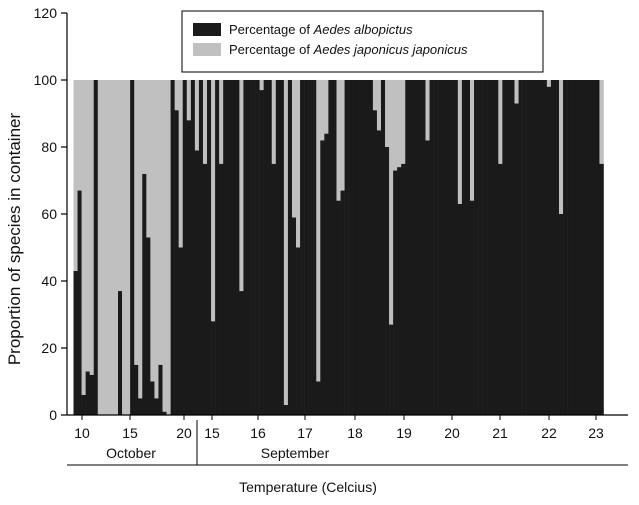  I want to click on x-tick-label: 16, so click(258, 433).